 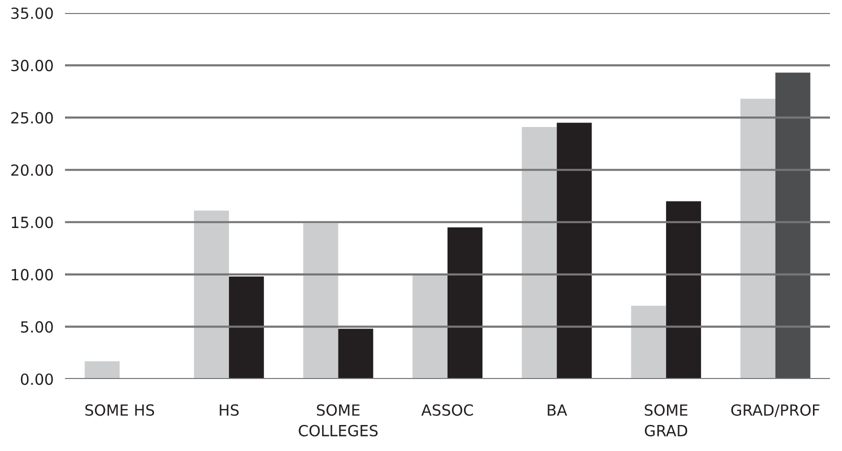 What do you see at coordinates (32, 66) in the screenshot?
I see `y-tick-label: 30.00` at bounding box center [32, 66].